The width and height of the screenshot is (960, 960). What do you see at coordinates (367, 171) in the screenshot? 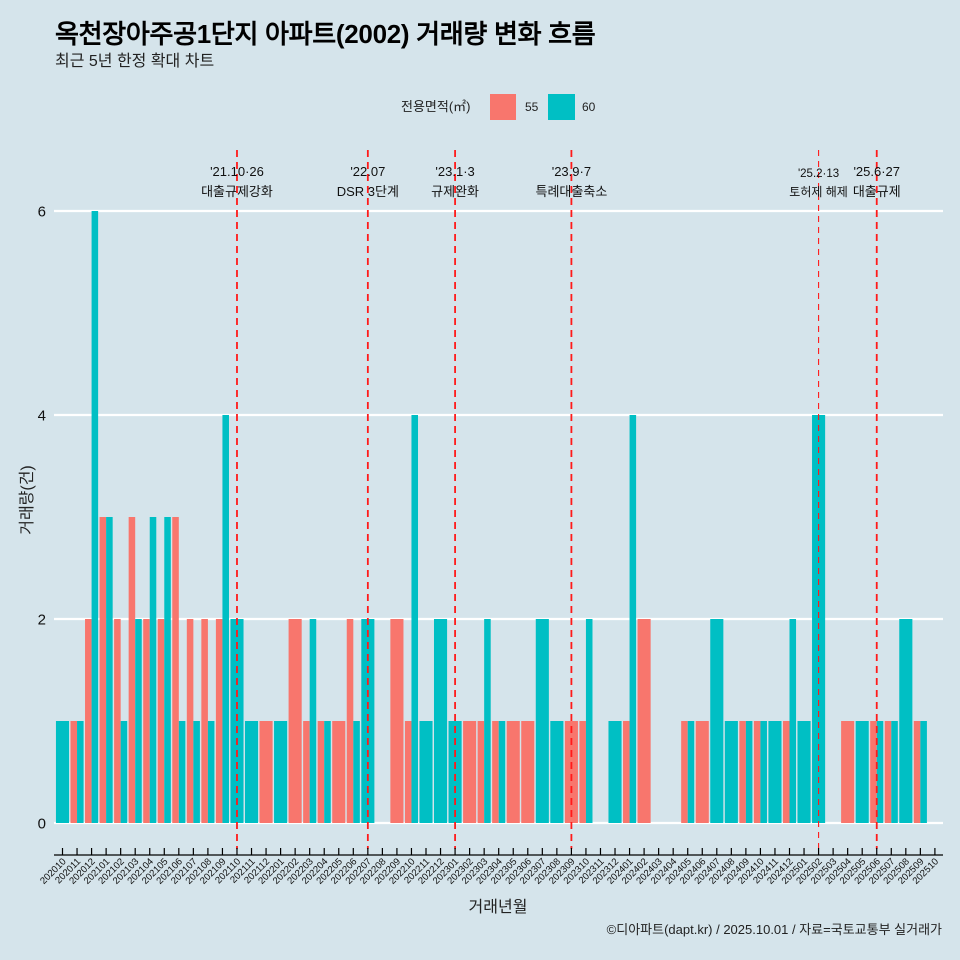
I see `annotation-date: '22.07` at bounding box center [367, 171].